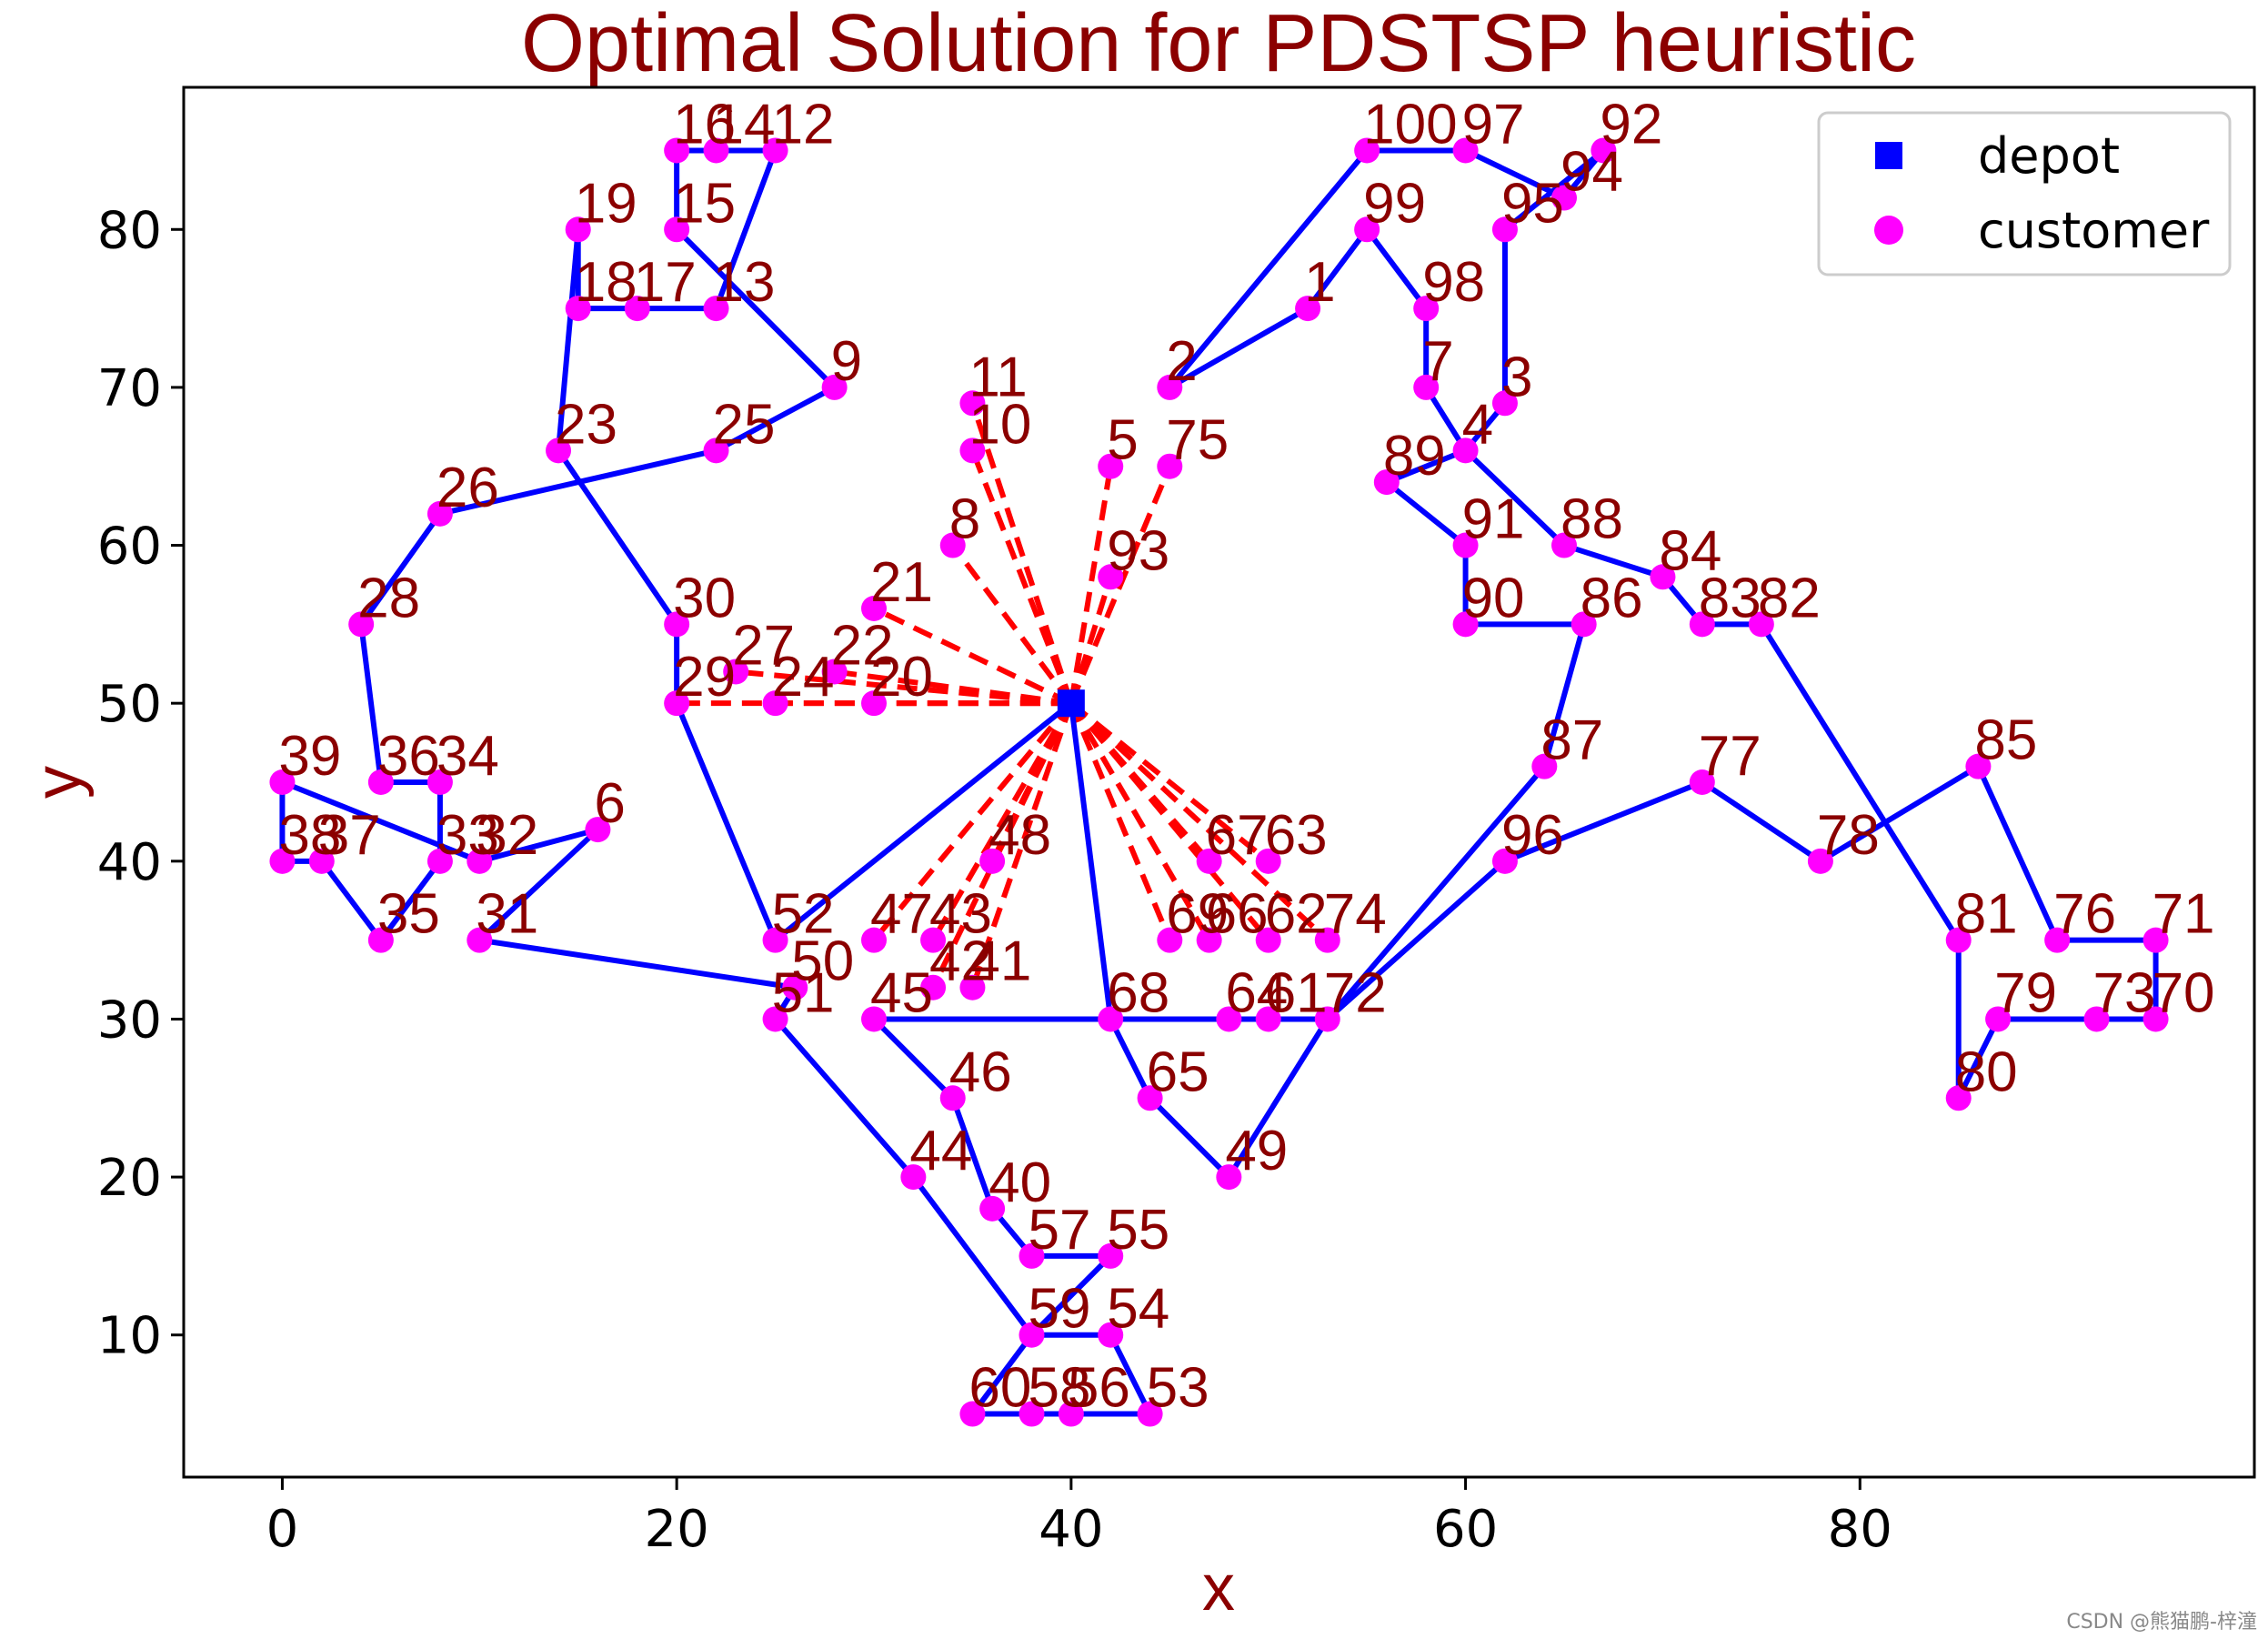  What do you see at coordinates (58, 782) in the screenshot?
I see `y-axis-title: y` at bounding box center [58, 782].